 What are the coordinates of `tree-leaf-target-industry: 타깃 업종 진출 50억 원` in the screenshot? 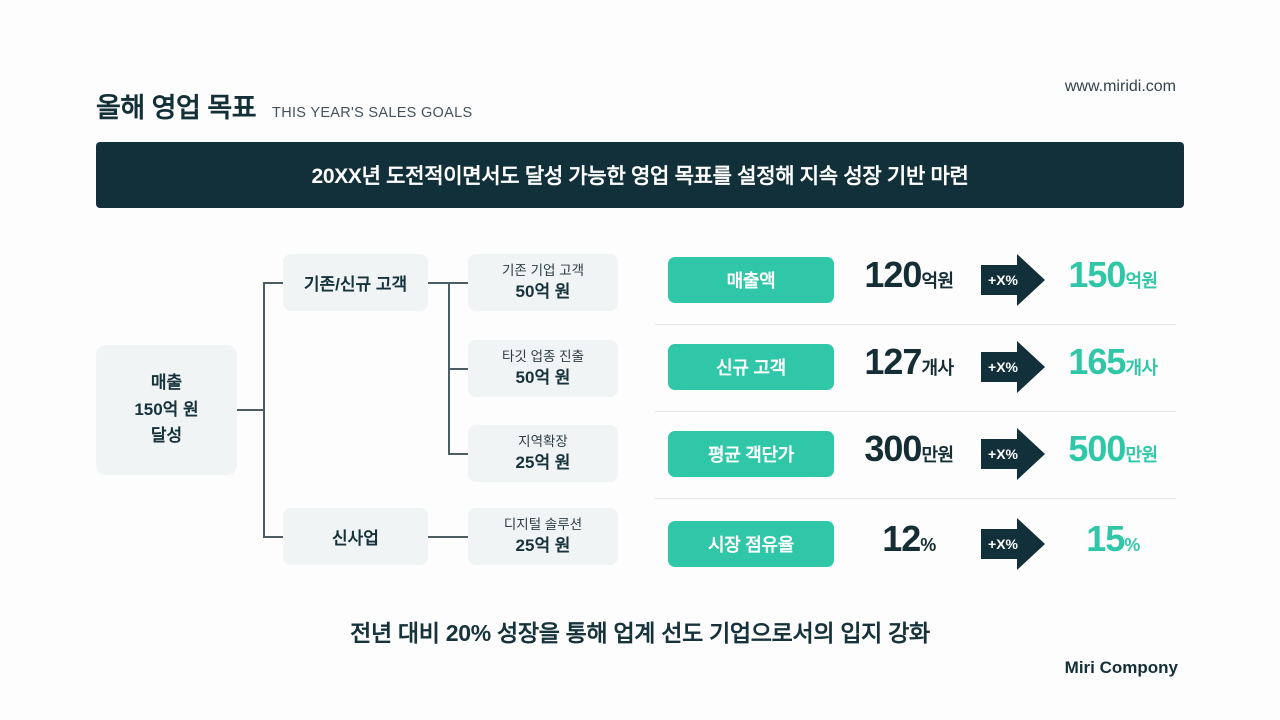 It's located at (543, 368).